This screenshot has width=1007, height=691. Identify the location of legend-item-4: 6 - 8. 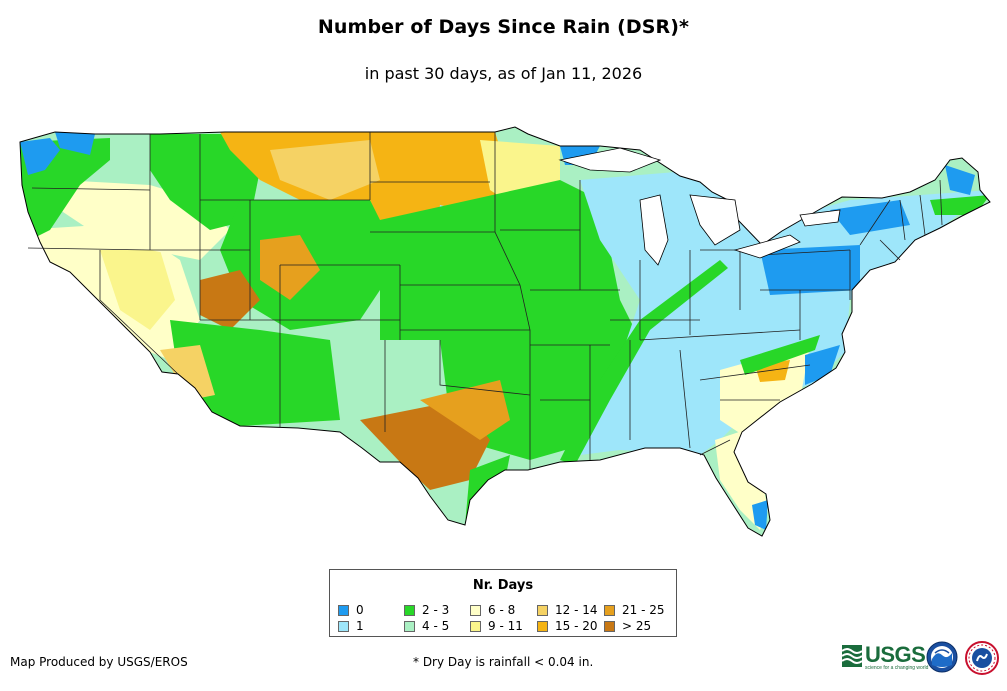
(492, 610).